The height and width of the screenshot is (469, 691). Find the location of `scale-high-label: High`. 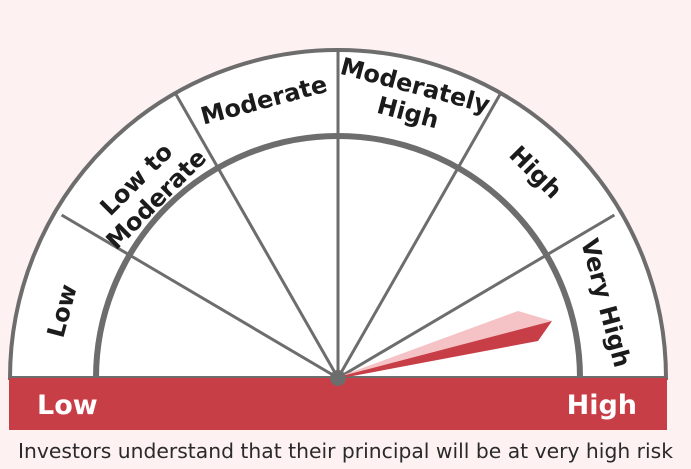

scale-high-label: High is located at coordinates (602, 405).